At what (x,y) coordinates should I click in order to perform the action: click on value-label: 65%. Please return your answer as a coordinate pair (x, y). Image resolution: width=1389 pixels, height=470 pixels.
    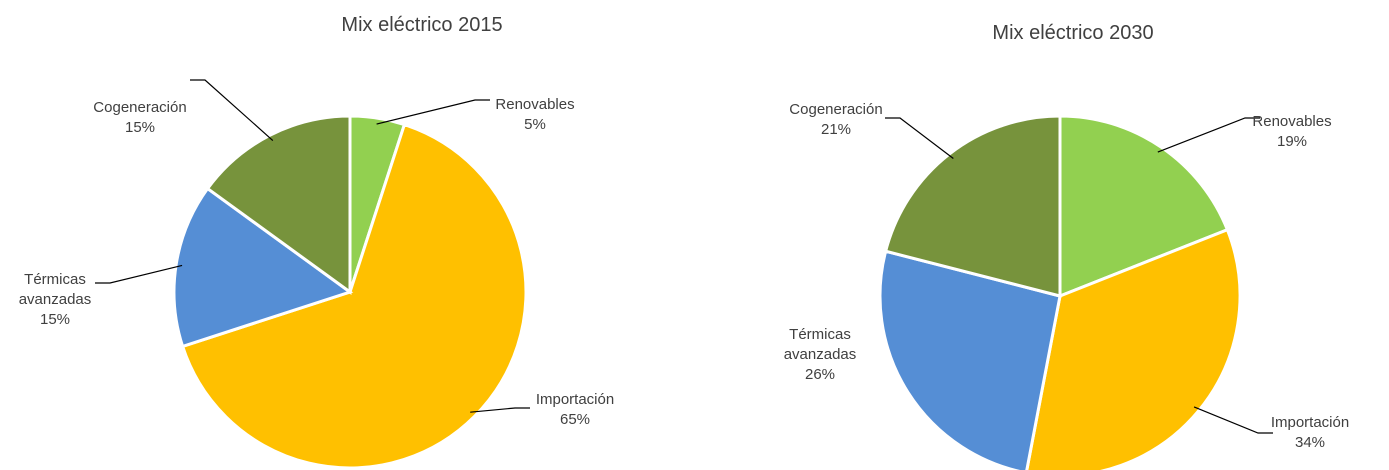
    Looking at the image, I should click on (575, 419).